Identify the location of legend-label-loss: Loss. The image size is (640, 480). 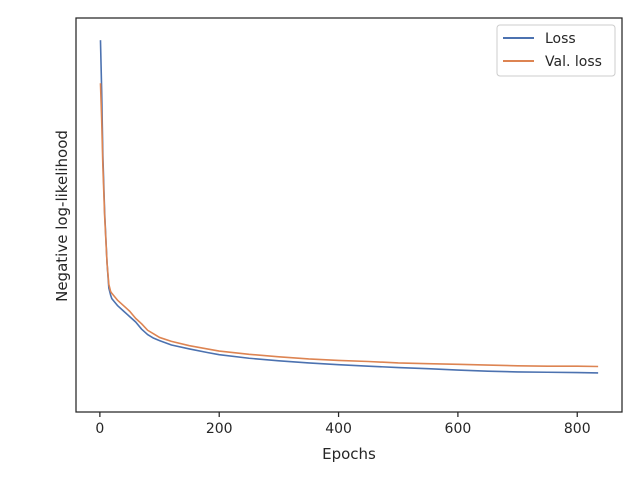
(560, 39).